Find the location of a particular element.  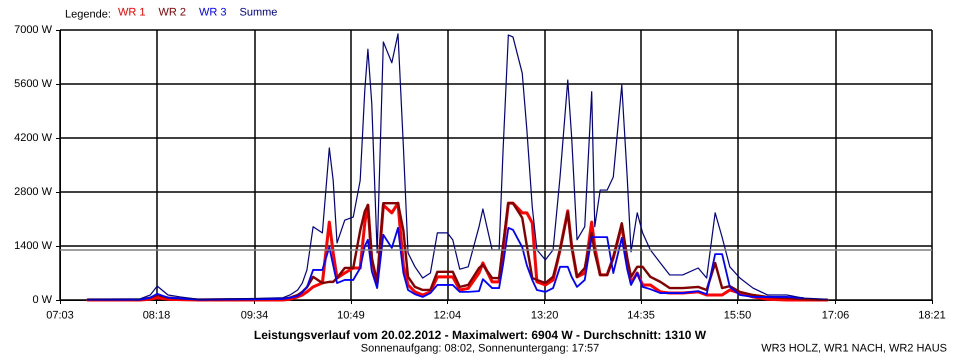

x-tick-label: 17:06 is located at coordinates (836, 316).